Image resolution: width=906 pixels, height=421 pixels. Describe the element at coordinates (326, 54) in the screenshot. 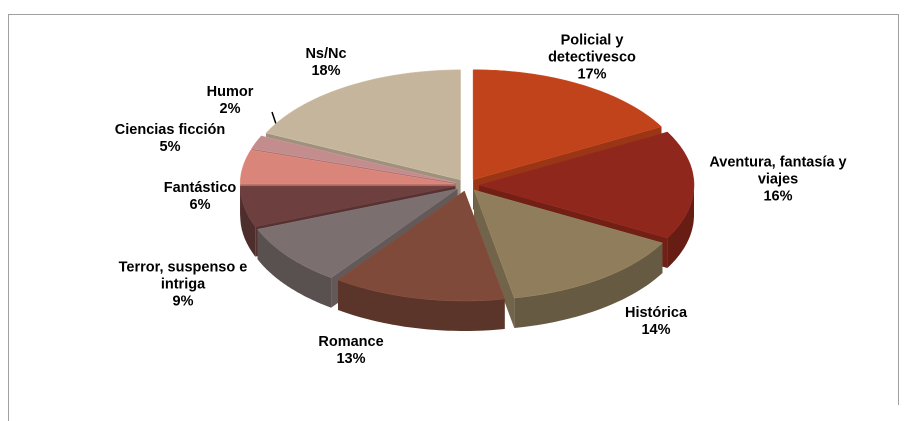

I see `category-label: Ns/Nc` at that location.